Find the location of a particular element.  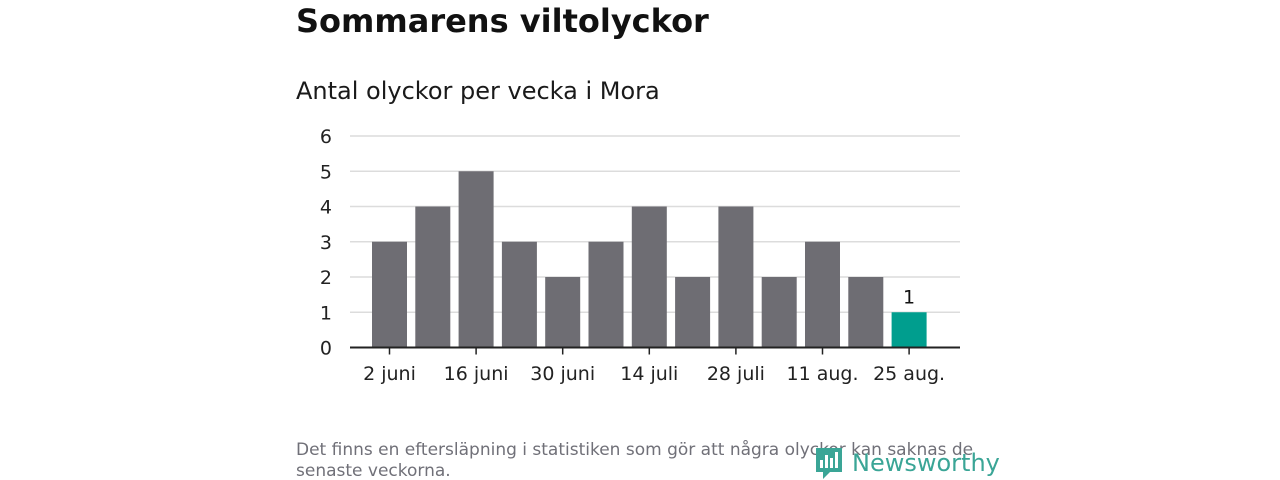

y-tick-label: 1 is located at coordinates (326, 313).